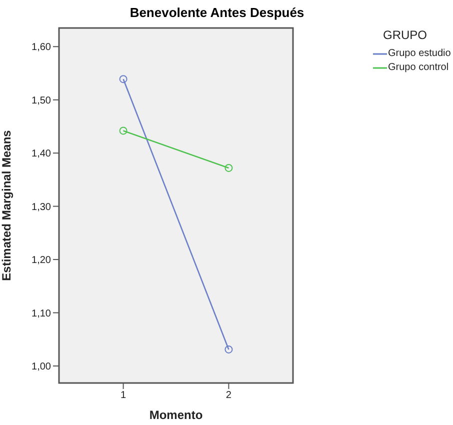 This screenshot has height=425, width=453. I want to click on legend-label: Grupo estudio, so click(419, 53).